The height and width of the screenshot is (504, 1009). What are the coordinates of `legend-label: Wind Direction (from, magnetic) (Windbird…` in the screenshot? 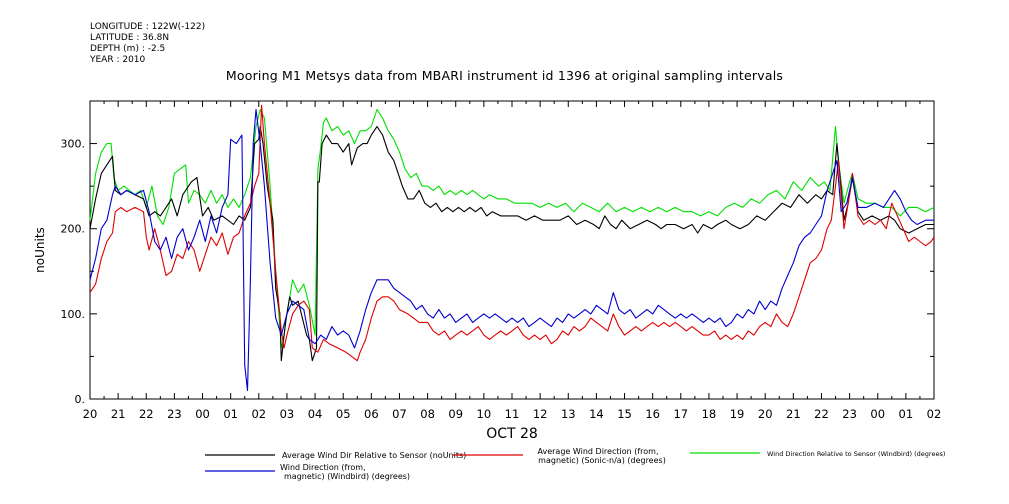 It's located at (345, 472).